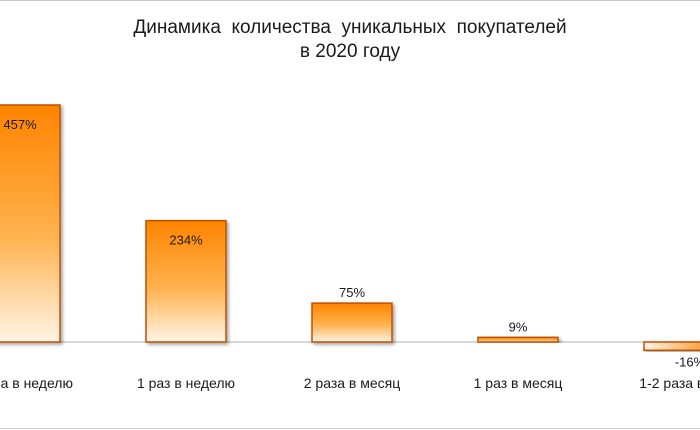 This screenshot has height=430, width=700. Describe the element at coordinates (352, 383) in the screenshot. I see `category-label-2: 2 раза в месяц` at that location.